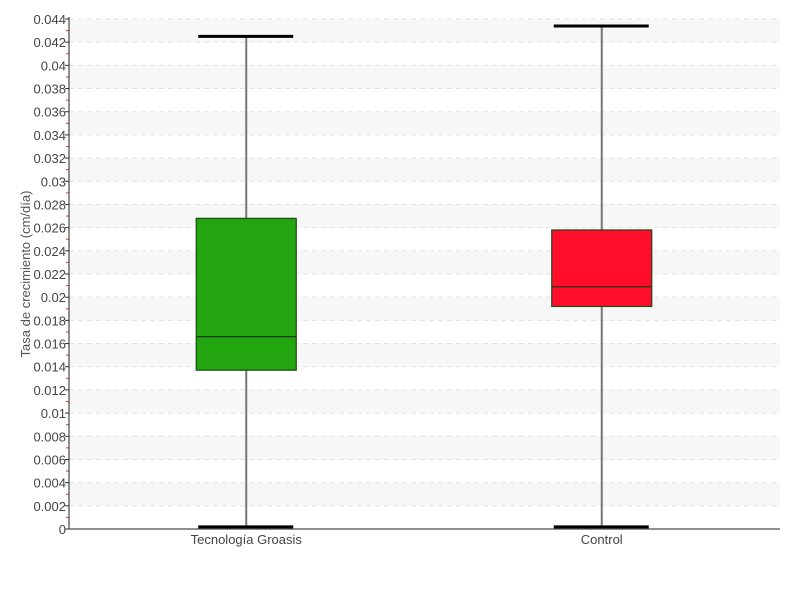 This screenshot has width=800, height=600. What do you see at coordinates (49, 506) in the screenshot?
I see `y-tick-label: 0.002` at bounding box center [49, 506].